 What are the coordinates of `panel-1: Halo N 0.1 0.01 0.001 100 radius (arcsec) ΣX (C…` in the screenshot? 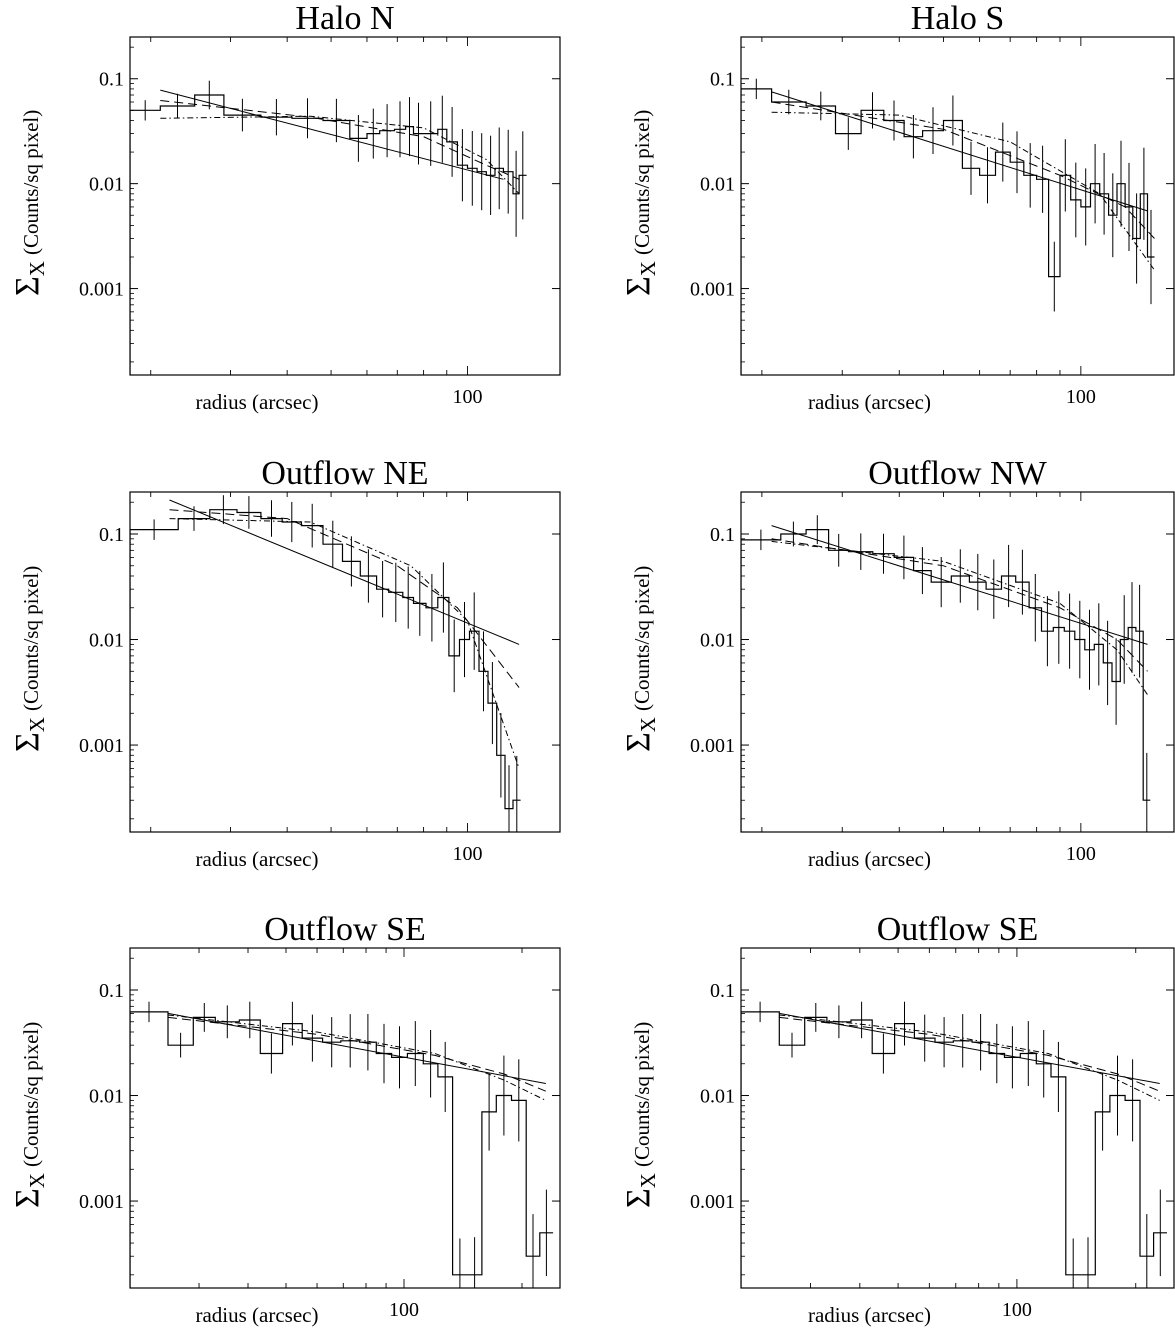 It's located at (285, 207).